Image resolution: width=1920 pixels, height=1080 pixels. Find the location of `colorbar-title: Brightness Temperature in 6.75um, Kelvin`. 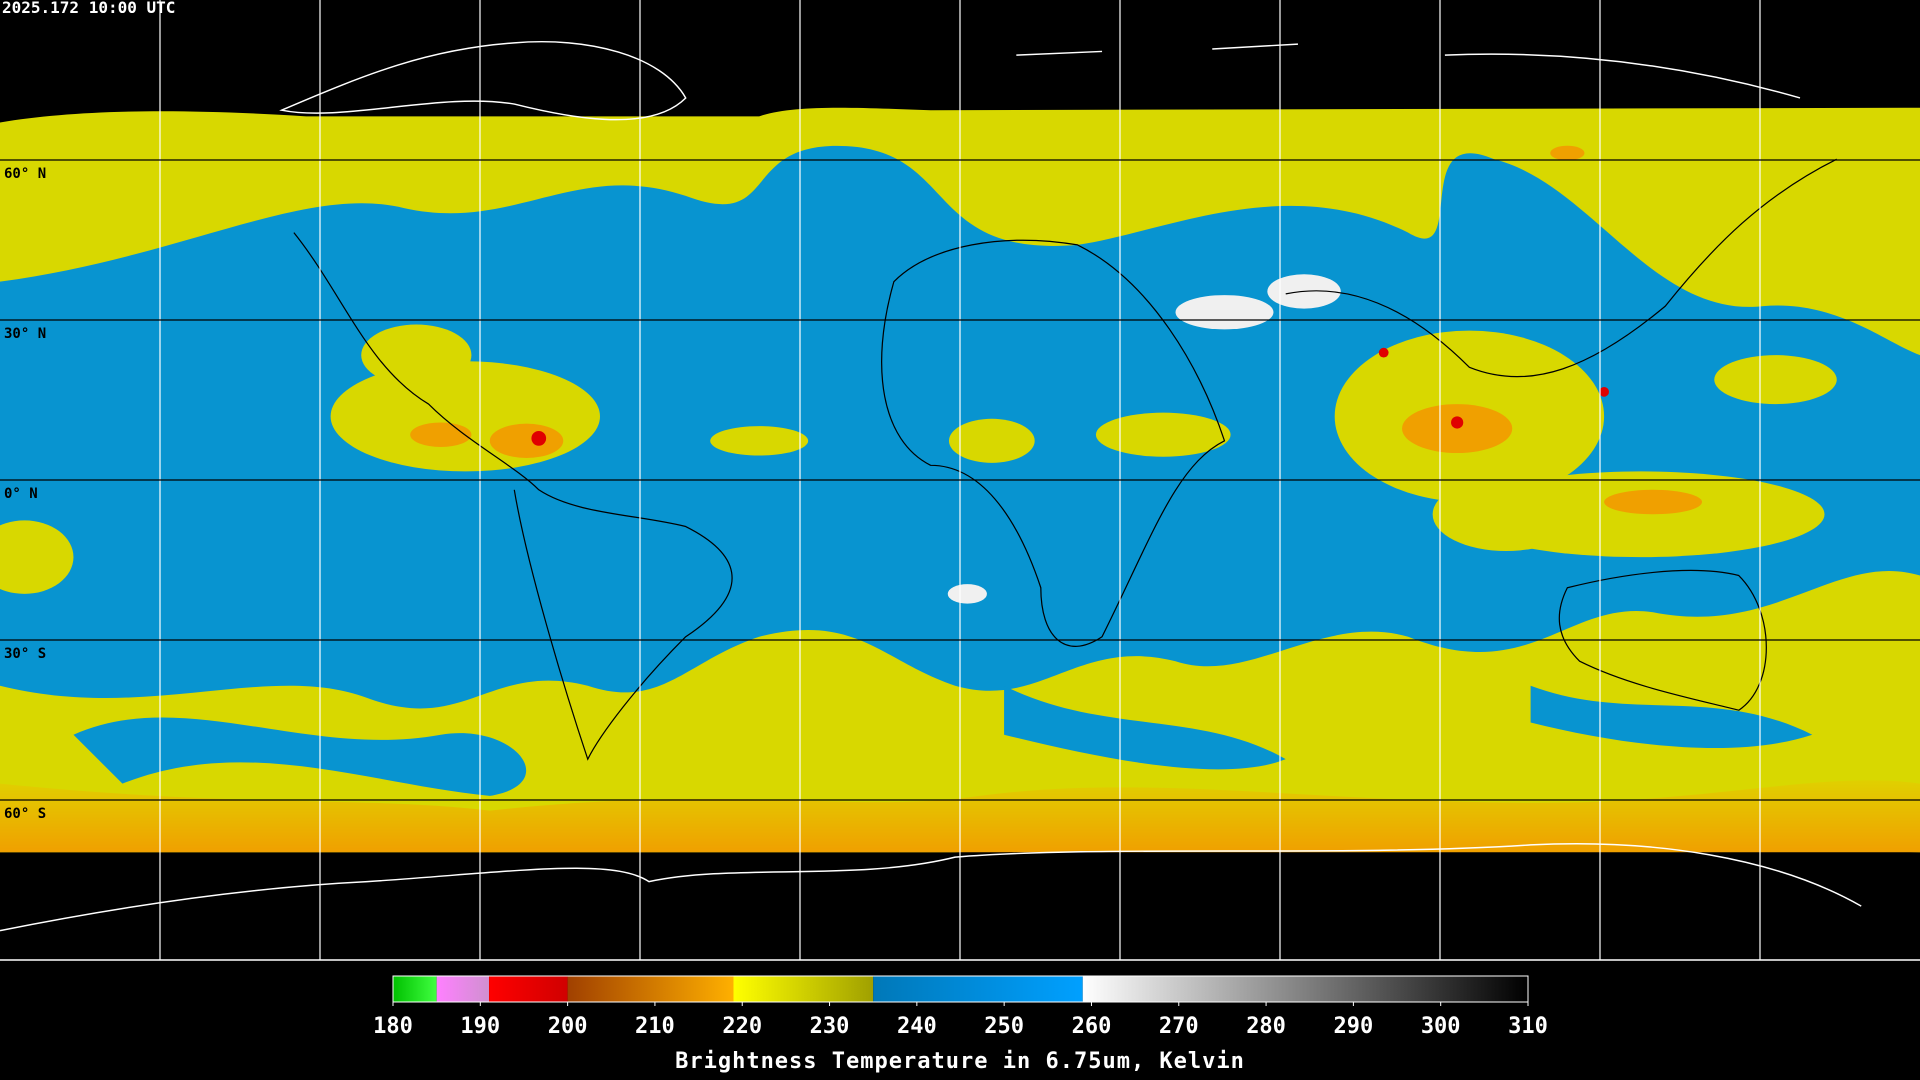

colorbar-title: Brightness Temperature in 6.75um, Kelvin is located at coordinates (960, 1061).